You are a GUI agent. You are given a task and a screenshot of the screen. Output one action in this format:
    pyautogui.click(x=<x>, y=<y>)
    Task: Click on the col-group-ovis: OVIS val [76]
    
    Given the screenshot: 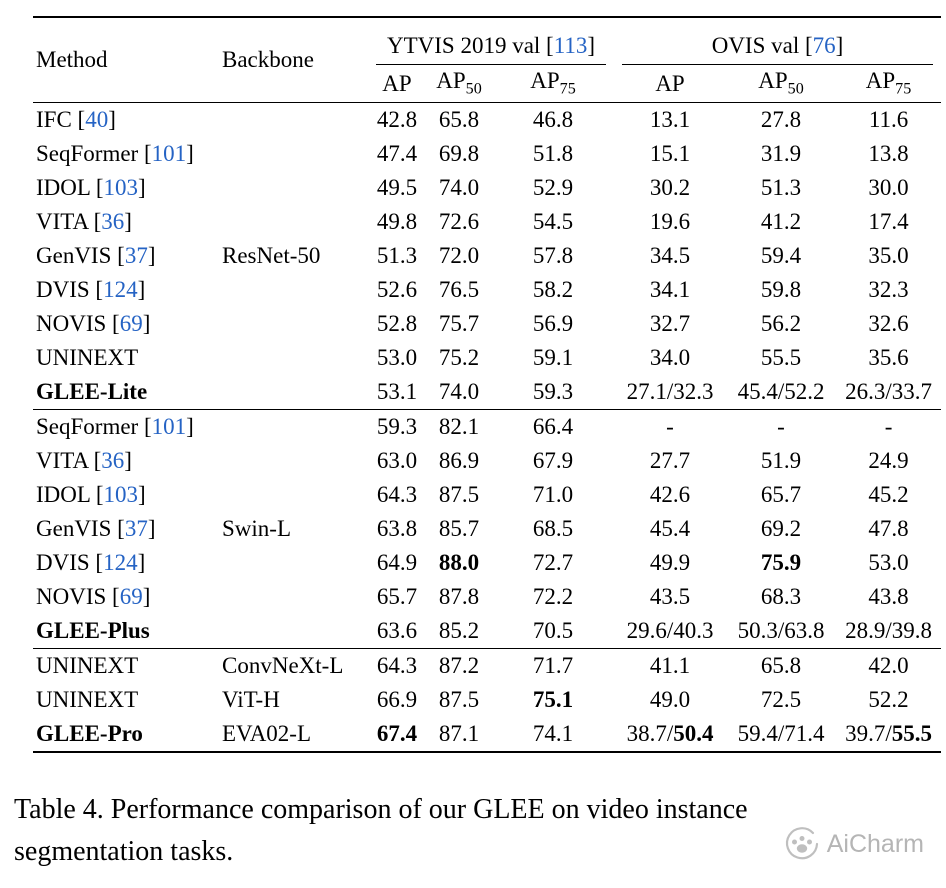 What is the action you would take?
    pyautogui.click(x=777, y=41)
    